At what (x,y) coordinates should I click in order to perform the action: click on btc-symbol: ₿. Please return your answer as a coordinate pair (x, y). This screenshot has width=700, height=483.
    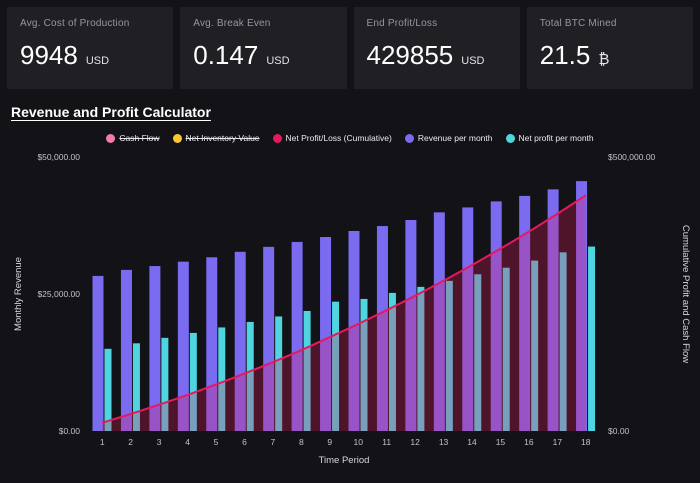
    Looking at the image, I should click on (604, 59).